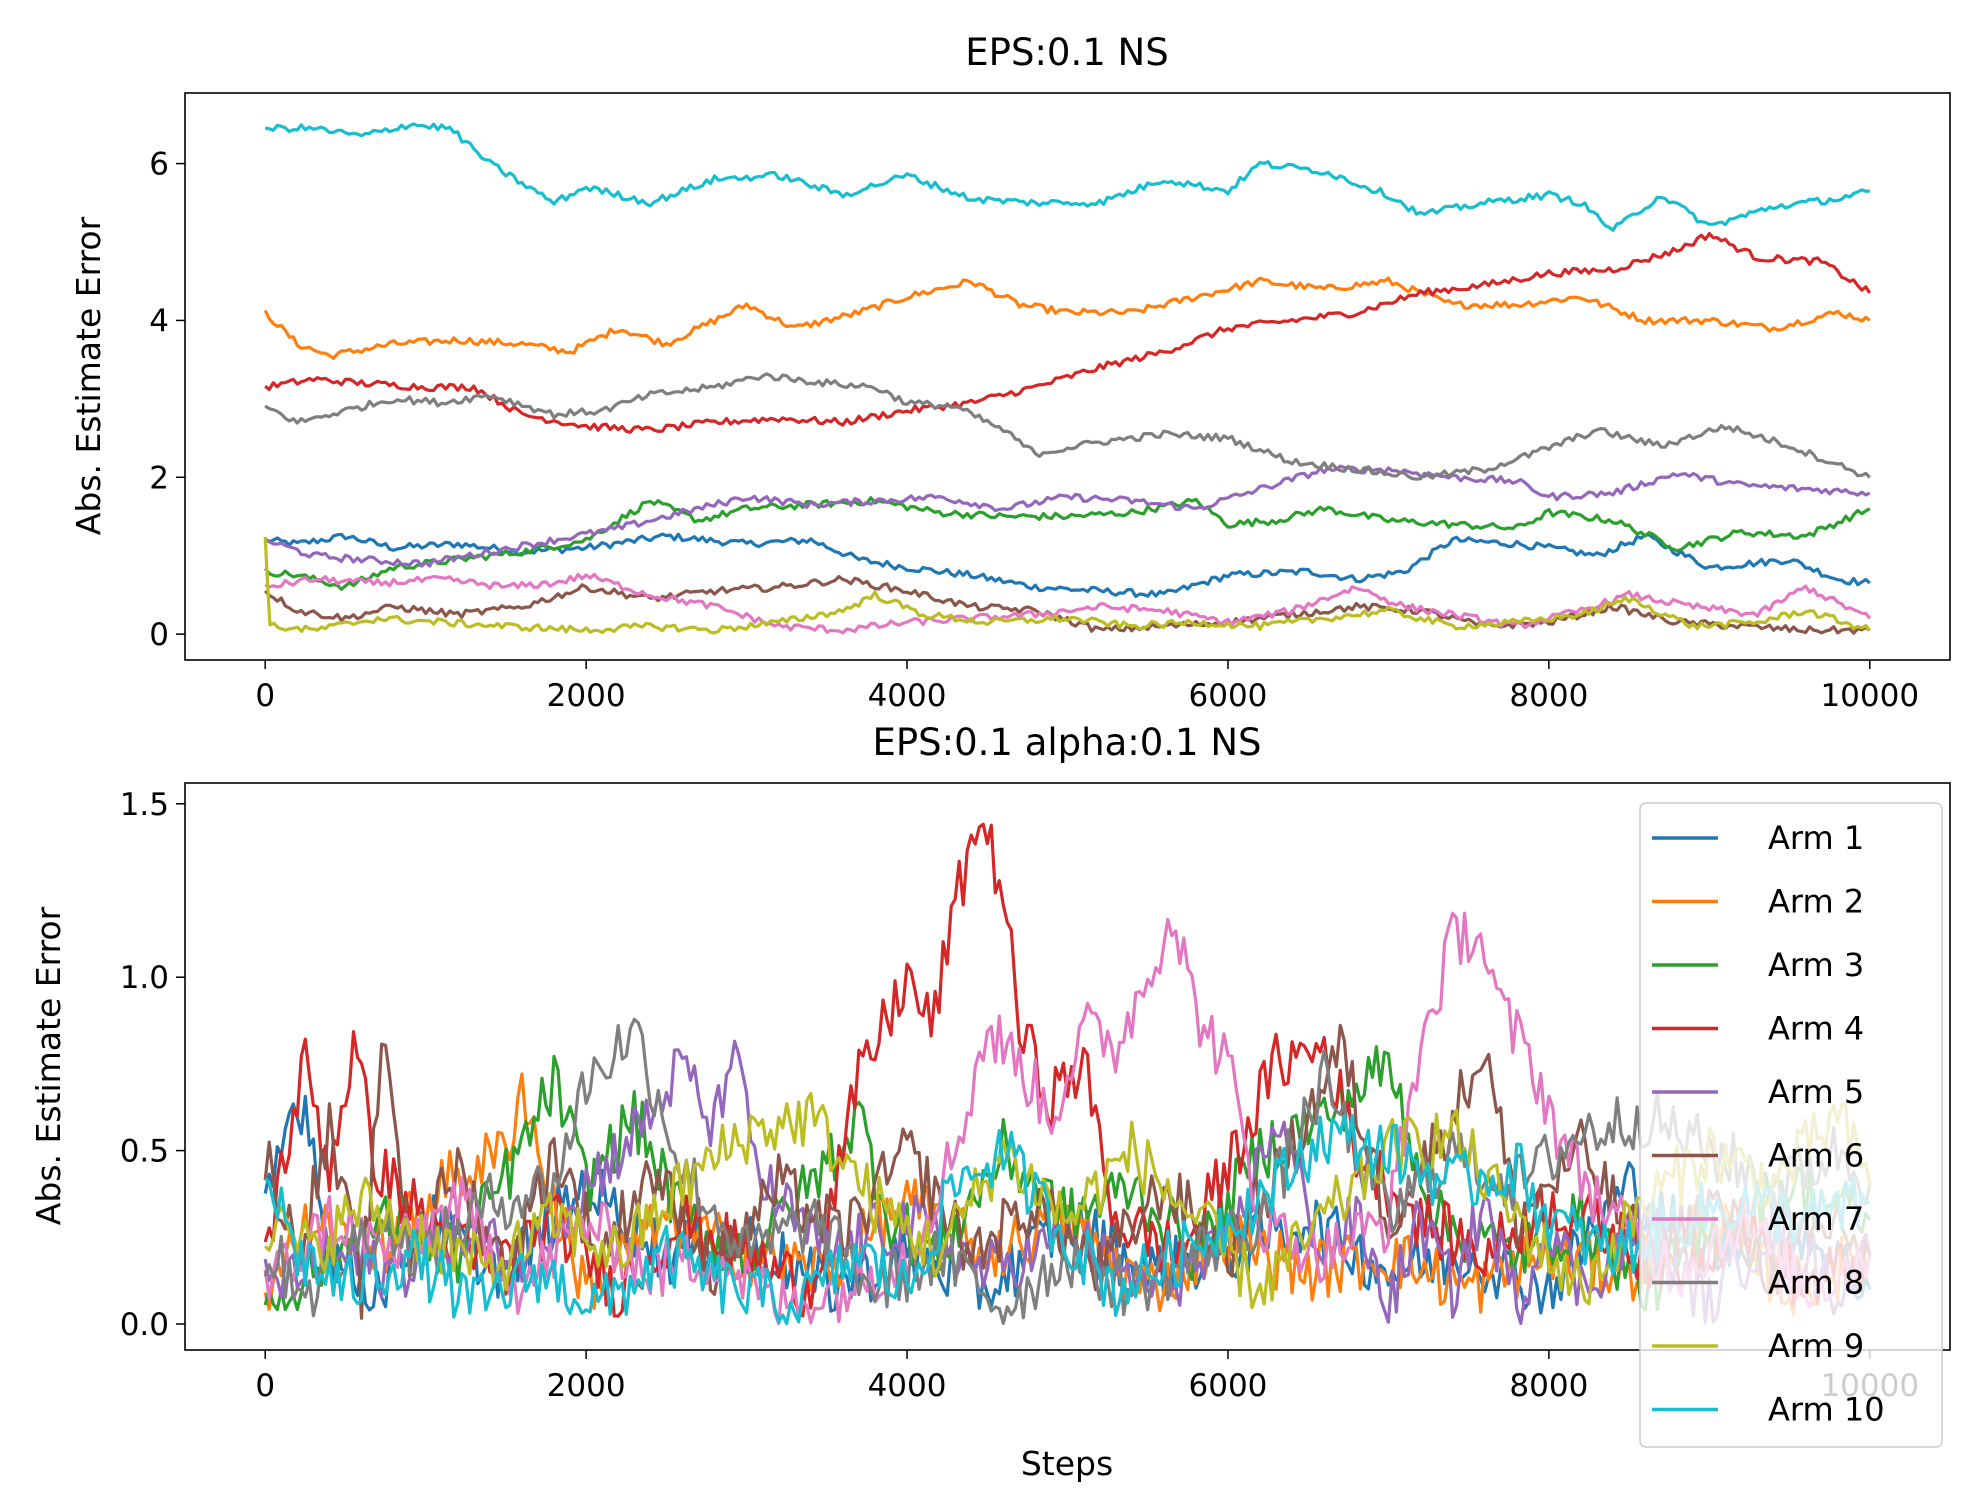  Describe the element at coordinates (144, 1152) in the screenshot. I see `y-tick-label: 0.5` at that location.